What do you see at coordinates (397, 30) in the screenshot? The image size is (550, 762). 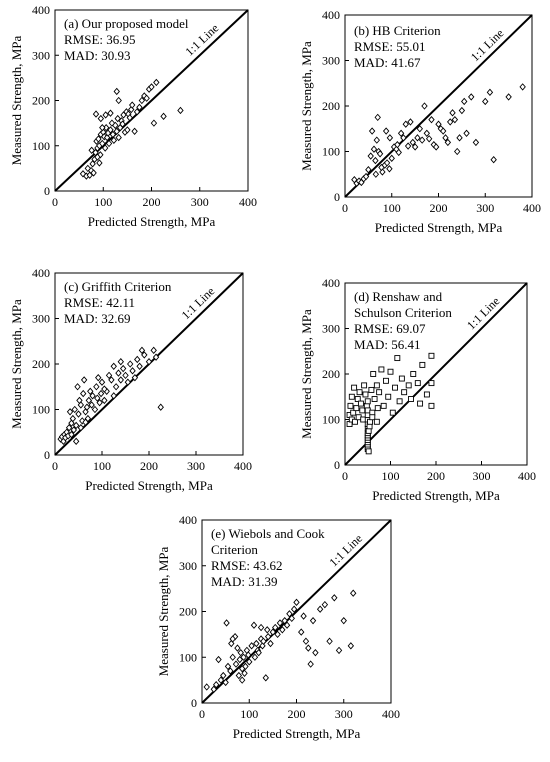 I see `panel-annotation: (b) HB Criterion` at bounding box center [397, 30].